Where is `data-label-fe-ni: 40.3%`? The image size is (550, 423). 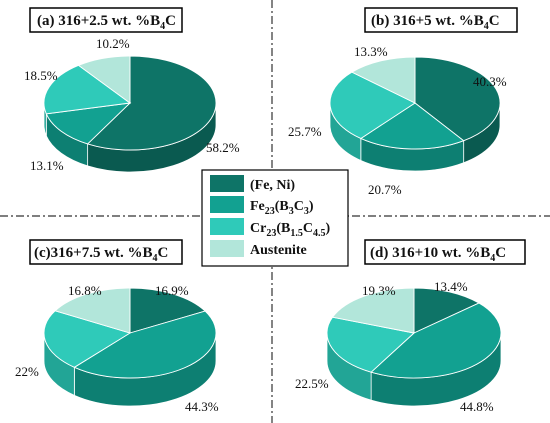
data-label-fe-ni: 40.3% is located at coordinates (490, 81).